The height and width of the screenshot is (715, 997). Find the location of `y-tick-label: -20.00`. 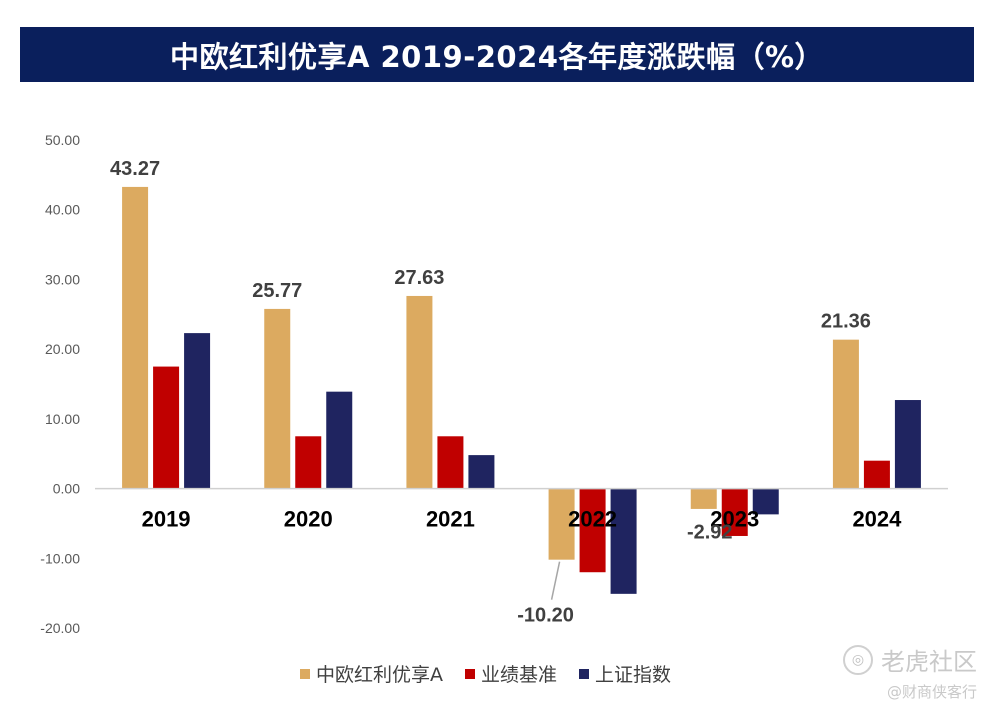

y-tick-label: -20.00 is located at coordinates (60, 628).